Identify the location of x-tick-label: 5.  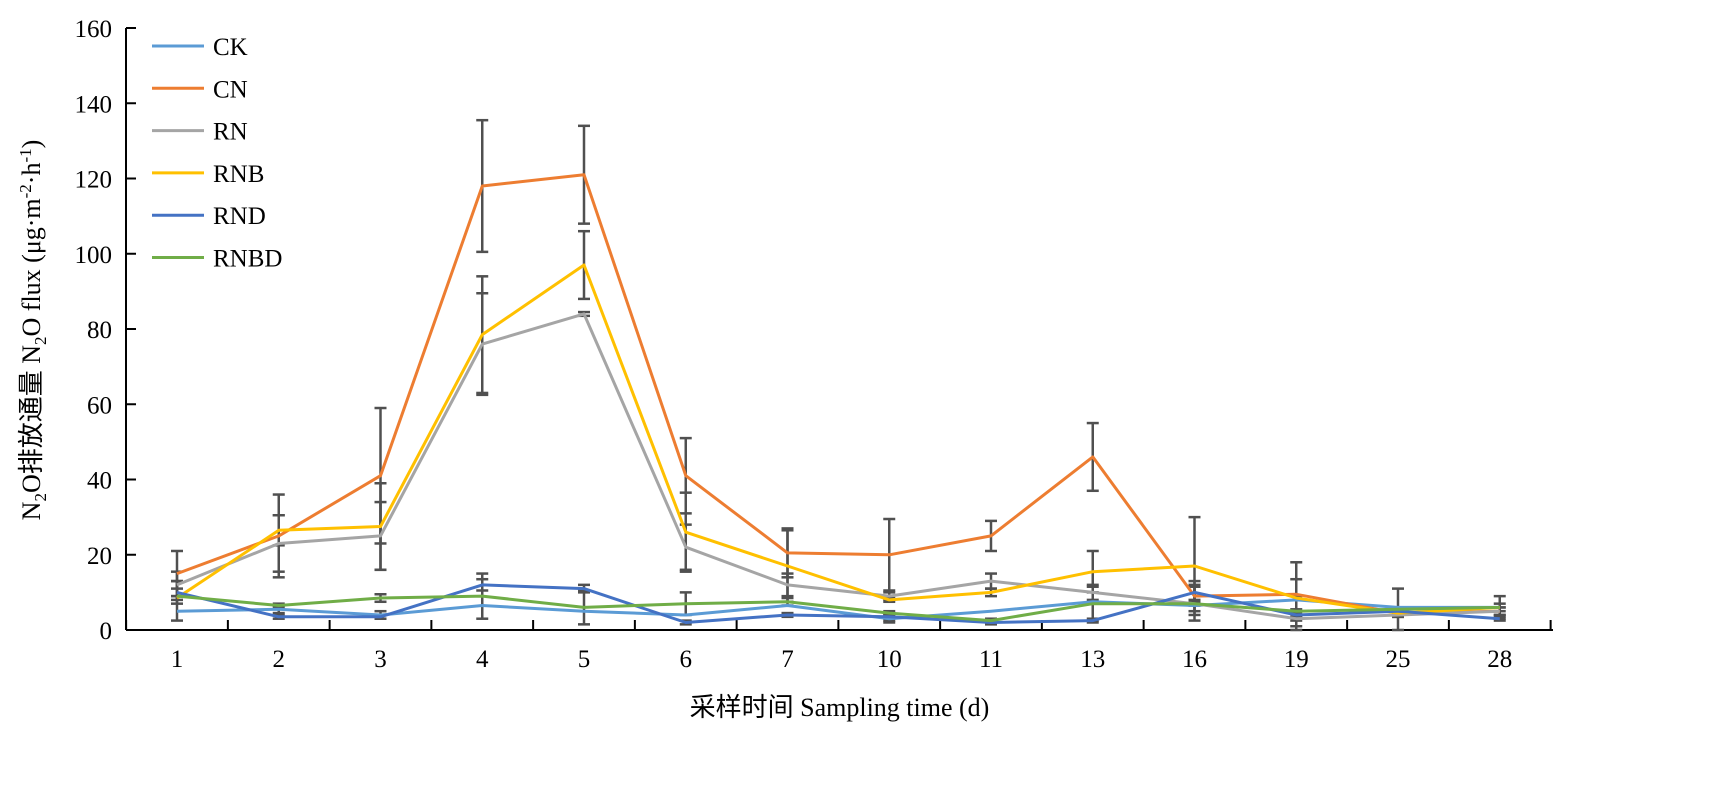
(584, 659).